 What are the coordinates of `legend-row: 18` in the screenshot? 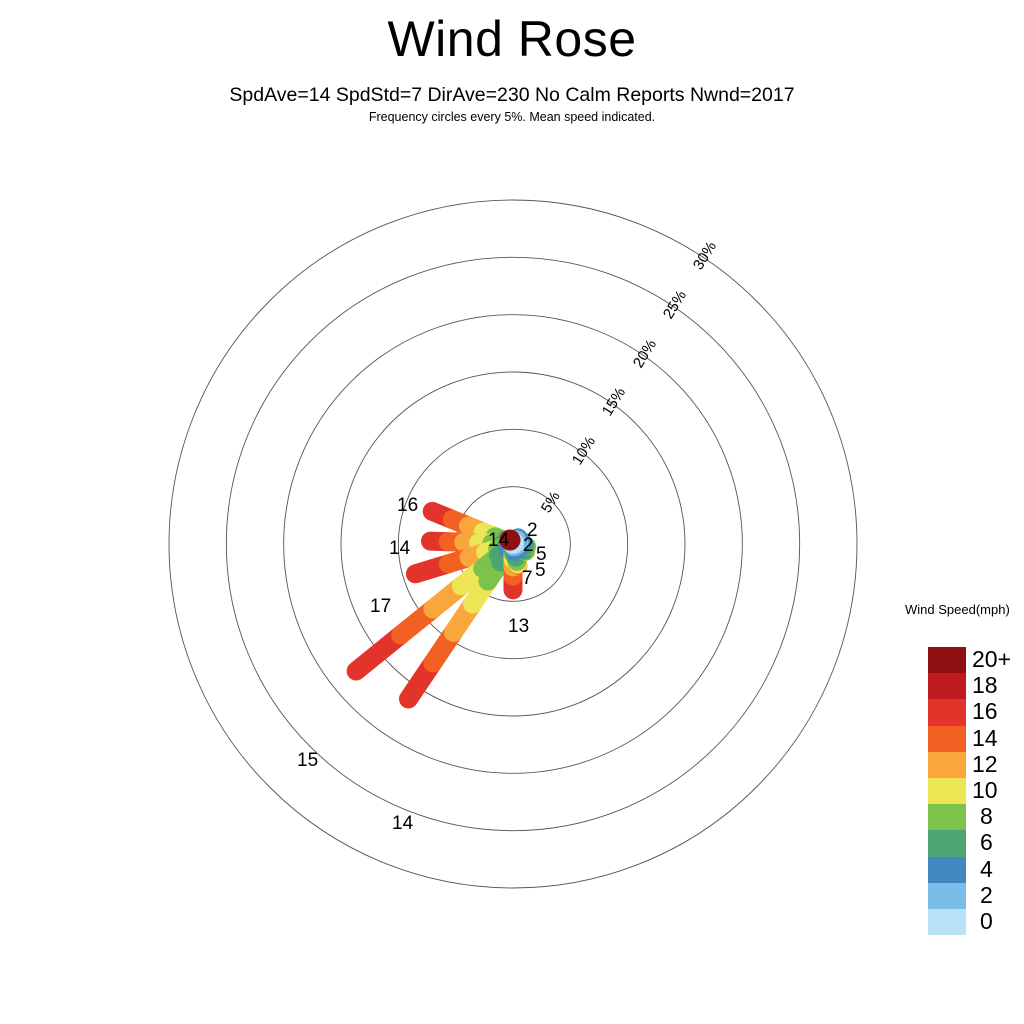 It's located at (963, 686).